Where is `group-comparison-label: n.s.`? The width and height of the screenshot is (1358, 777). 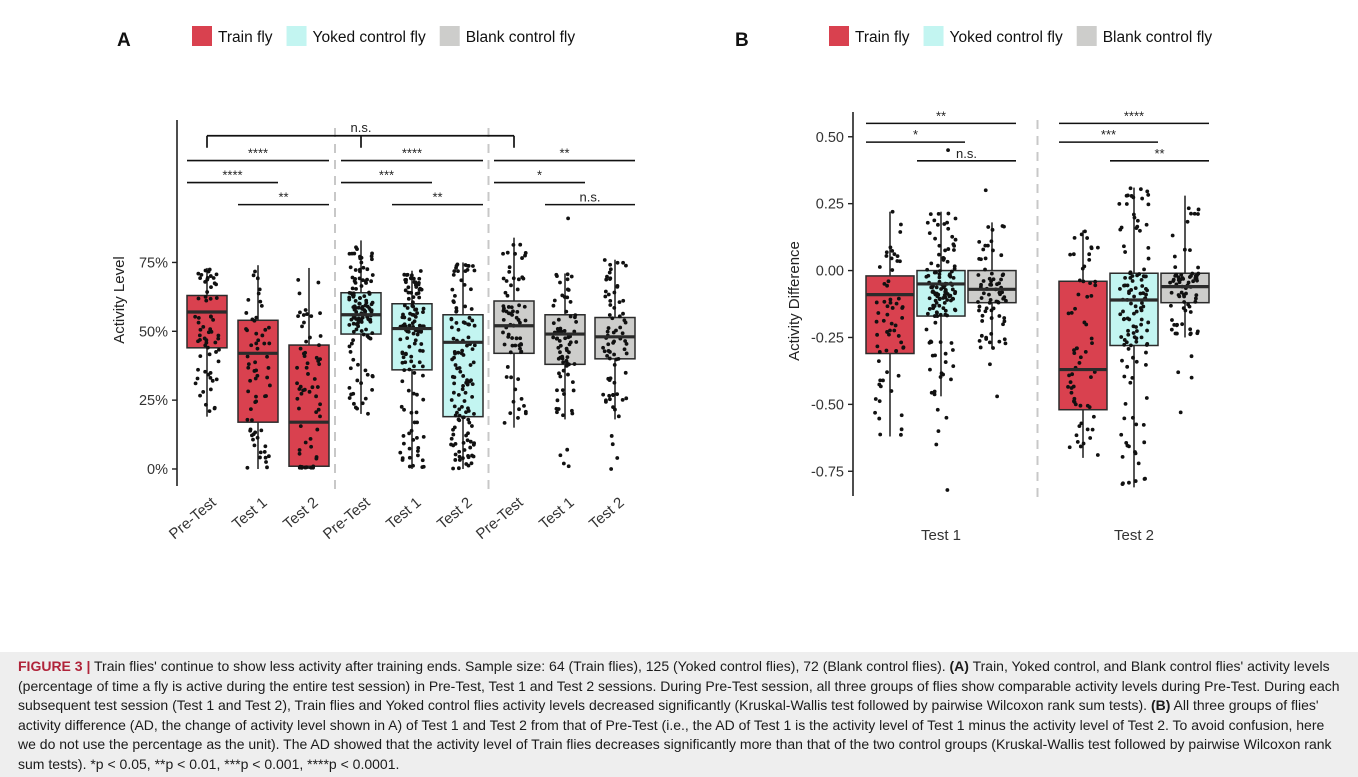 group-comparison-label: n.s. is located at coordinates (361, 127).